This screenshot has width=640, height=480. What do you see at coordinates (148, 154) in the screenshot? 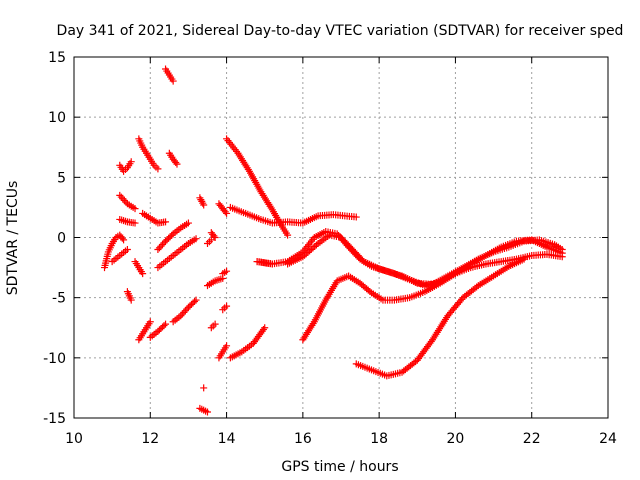
I see `series-arc-g` at bounding box center [148, 154].